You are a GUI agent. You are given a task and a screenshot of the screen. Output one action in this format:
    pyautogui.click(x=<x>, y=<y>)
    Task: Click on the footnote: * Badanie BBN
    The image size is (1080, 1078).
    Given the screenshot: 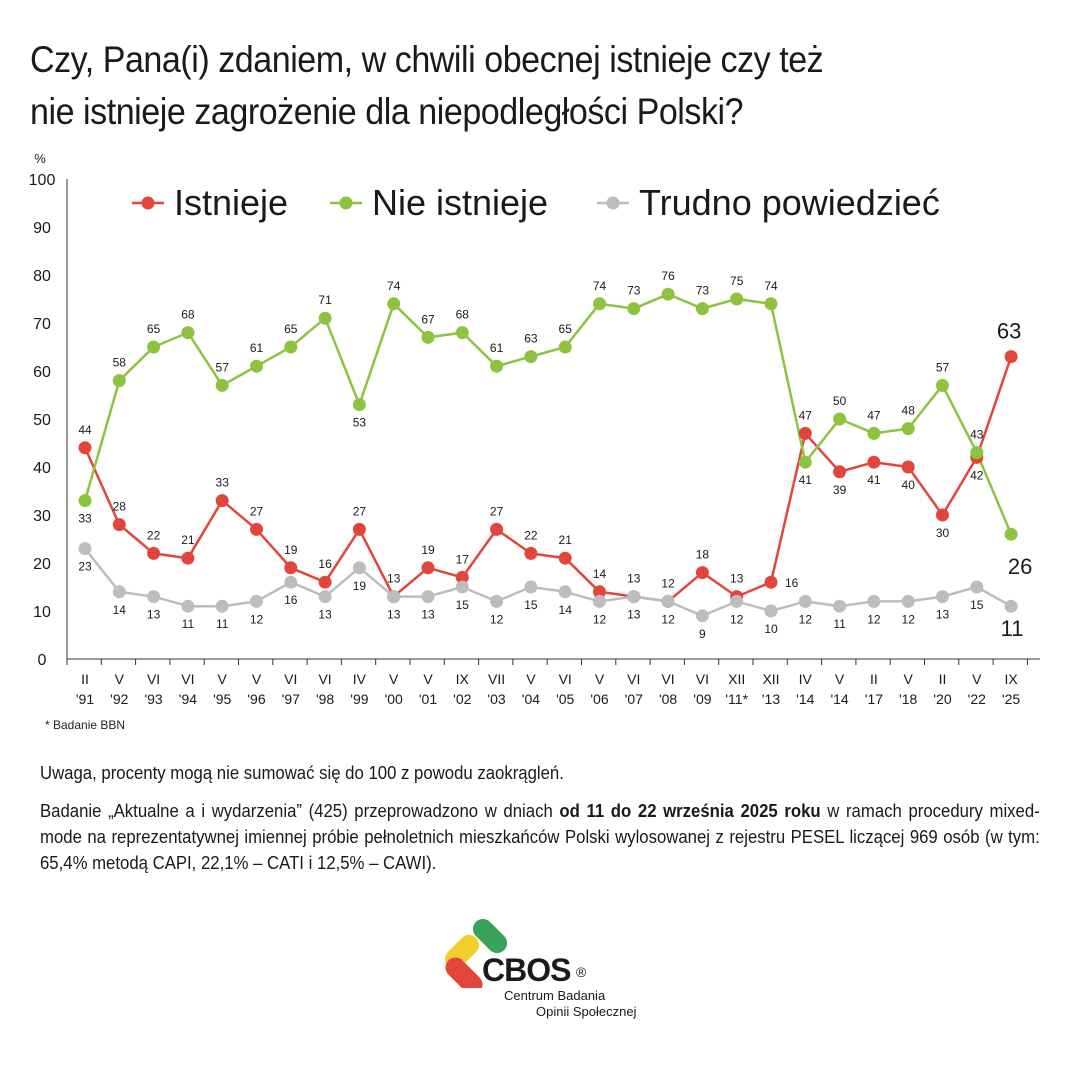 What is the action you would take?
    pyautogui.click(x=85, y=725)
    